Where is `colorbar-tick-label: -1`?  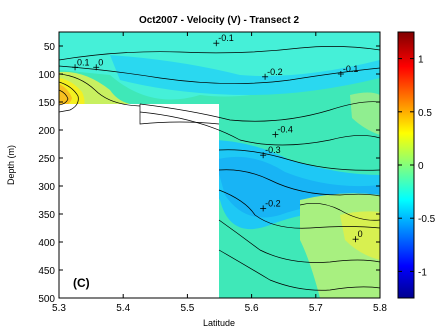 colorbar-tick-label: -1 is located at coordinates (422, 272).